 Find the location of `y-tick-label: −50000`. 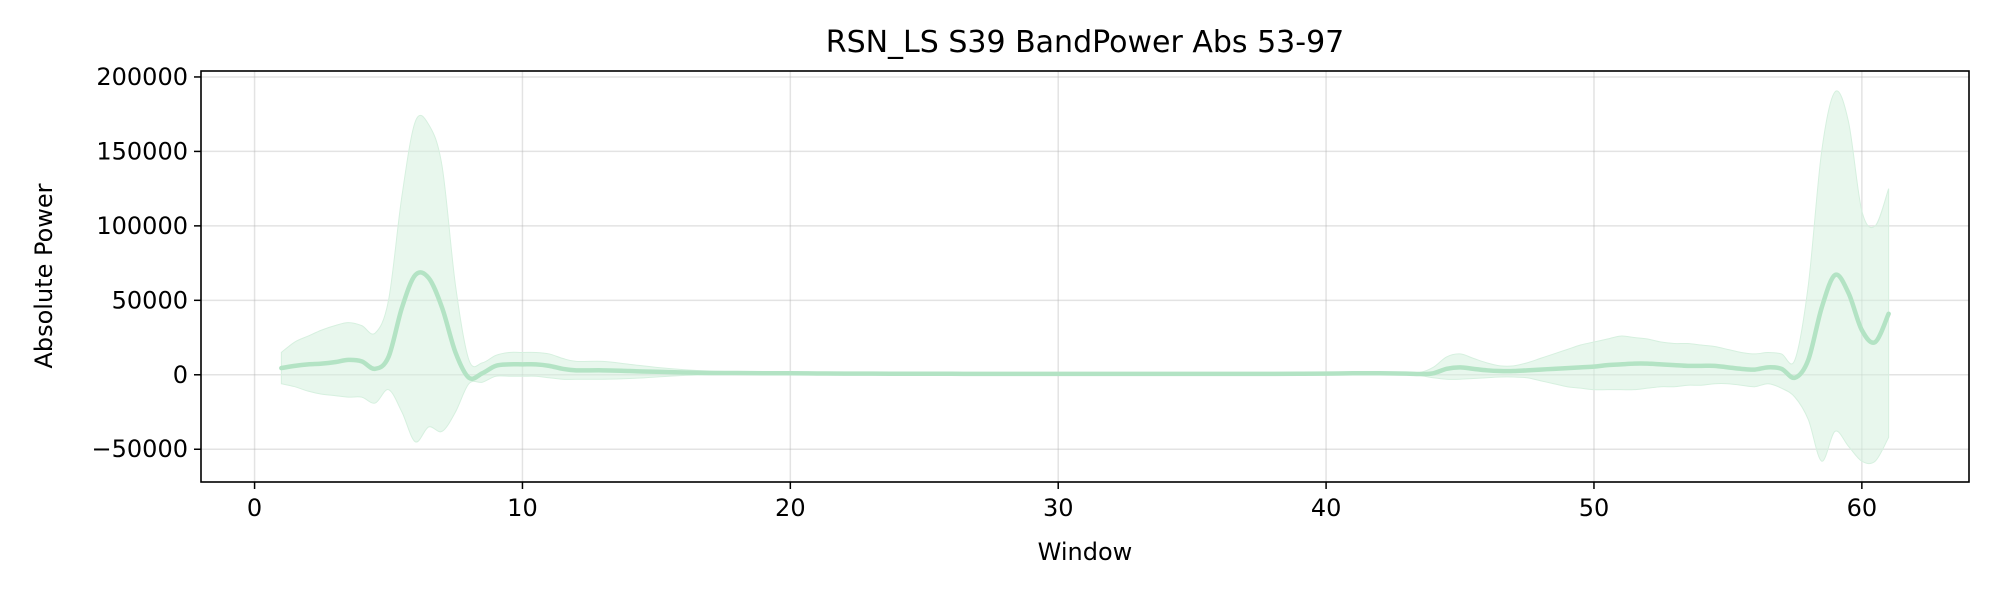

y-tick-label: −50000 is located at coordinates (140, 449).